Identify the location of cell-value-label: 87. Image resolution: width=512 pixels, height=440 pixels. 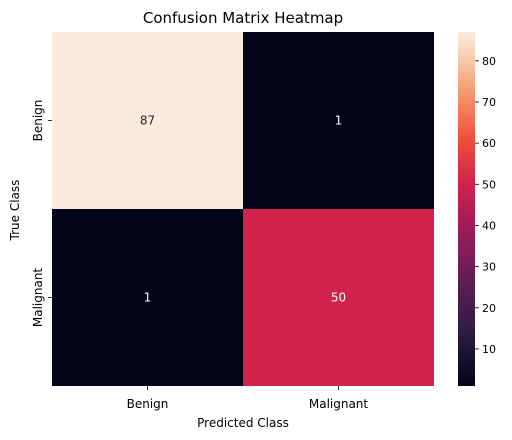
(147, 121).